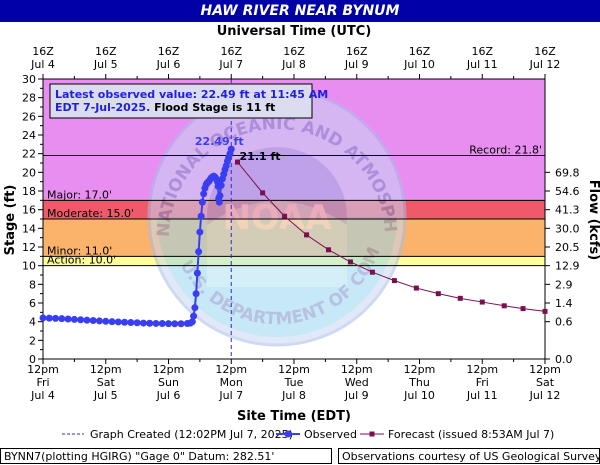  What do you see at coordinates (564, 359) in the screenshot?
I see `flow-tick-label: 0.0` at bounding box center [564, 359].